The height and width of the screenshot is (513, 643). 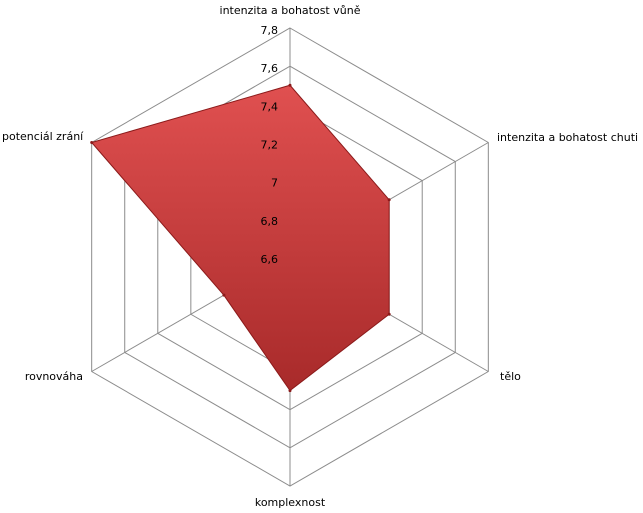 I want to click on category-label: komplexnost, so click(x=290, y=502).